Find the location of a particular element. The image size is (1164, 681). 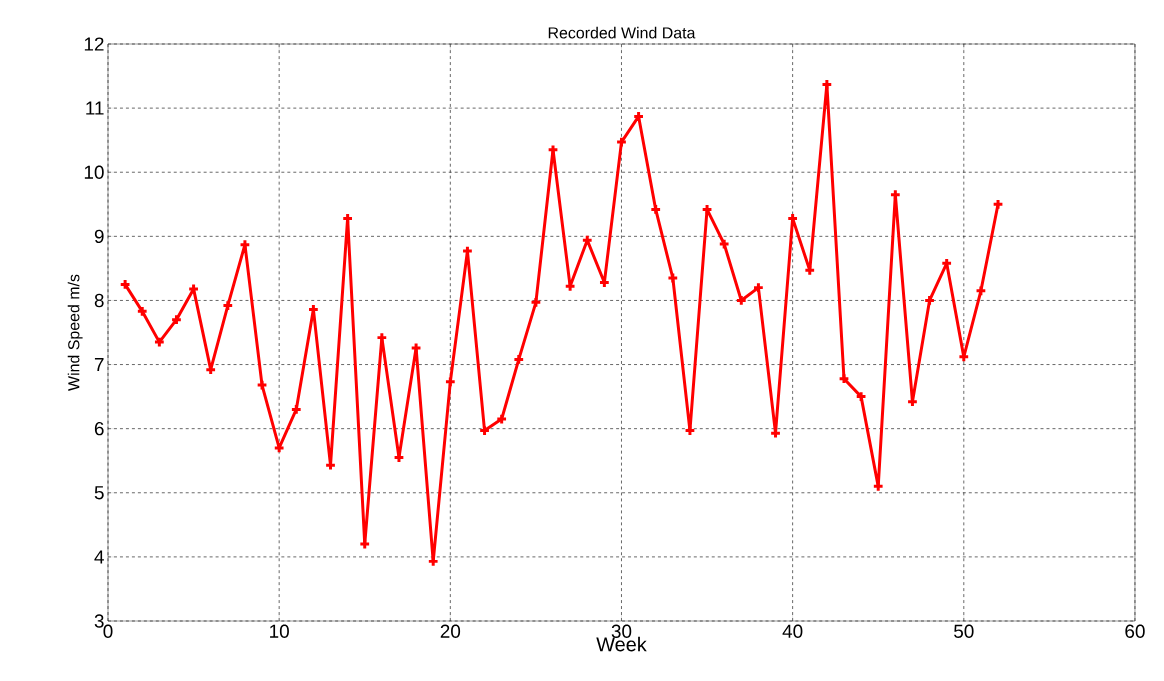

y-tick-label: 10 is located at coordinates (94, 172).